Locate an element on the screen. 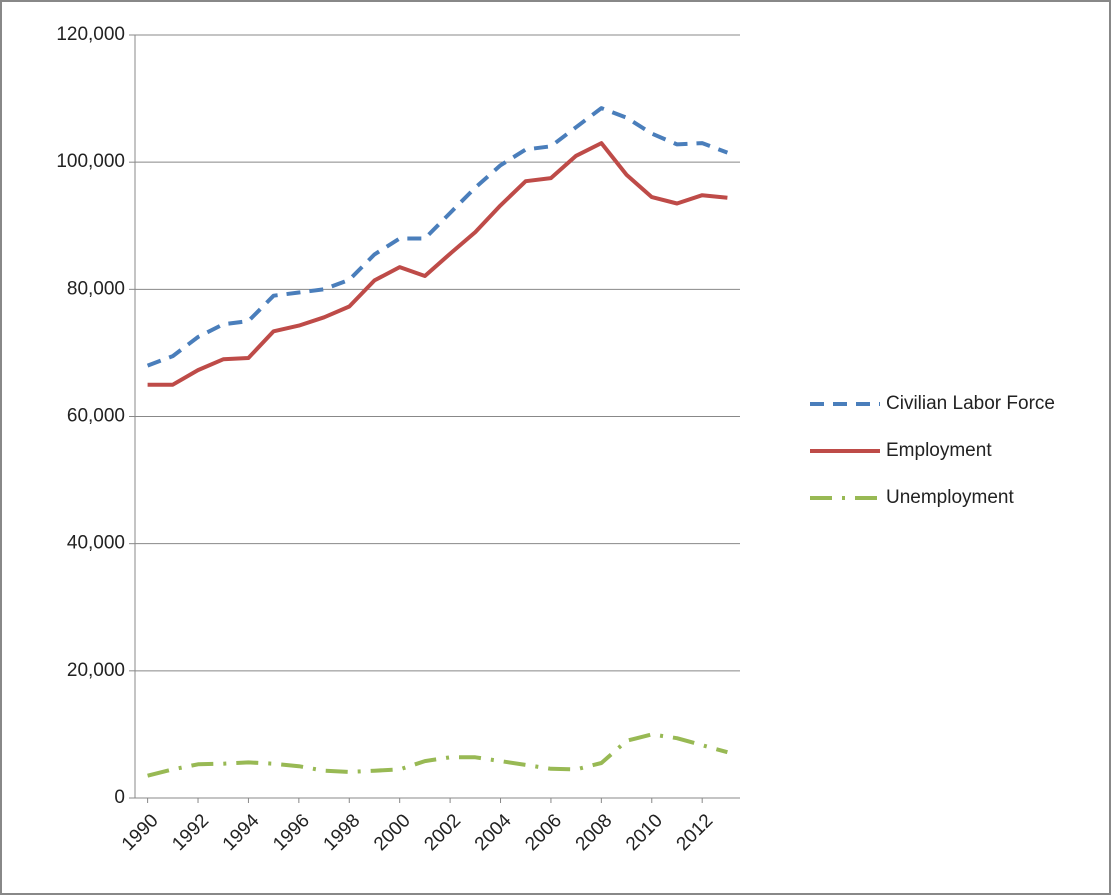 This screenshot has height=895, width=1111. y-tick-label: 100,000 is located at coordinates (90, 161).